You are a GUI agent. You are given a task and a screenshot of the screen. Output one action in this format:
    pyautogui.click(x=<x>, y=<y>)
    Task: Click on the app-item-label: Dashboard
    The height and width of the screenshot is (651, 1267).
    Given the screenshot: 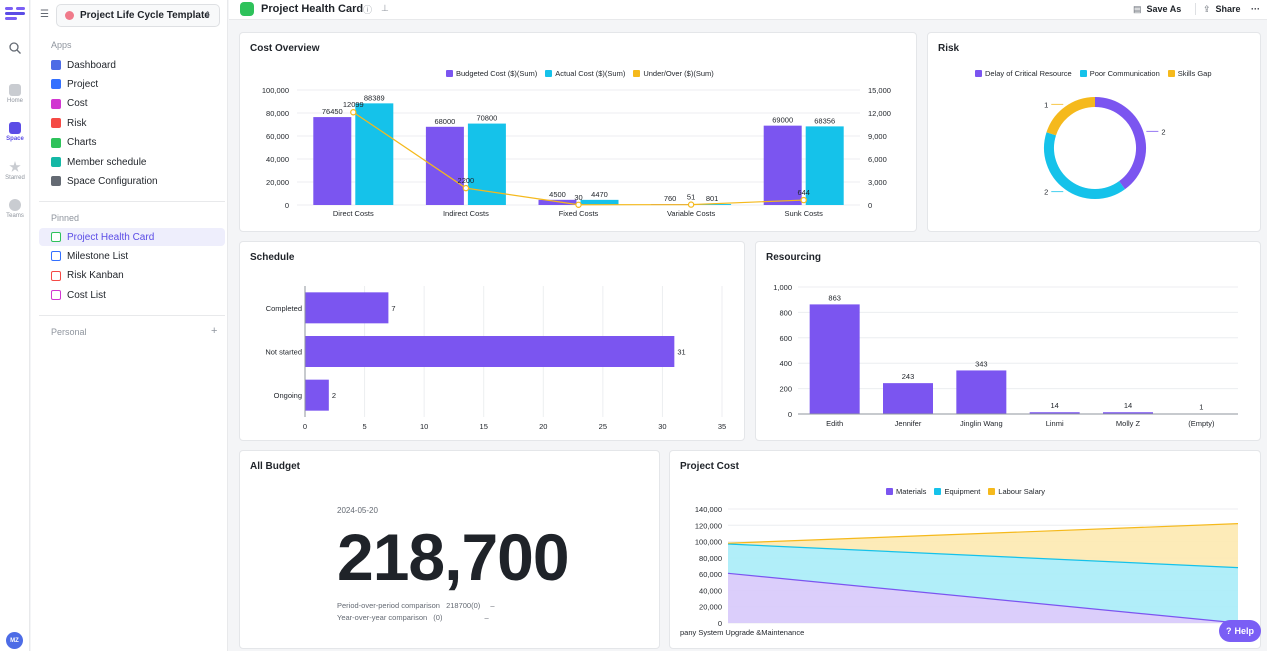 What is the action you would take?
    pyautogui.click(x=91, y=65)
    